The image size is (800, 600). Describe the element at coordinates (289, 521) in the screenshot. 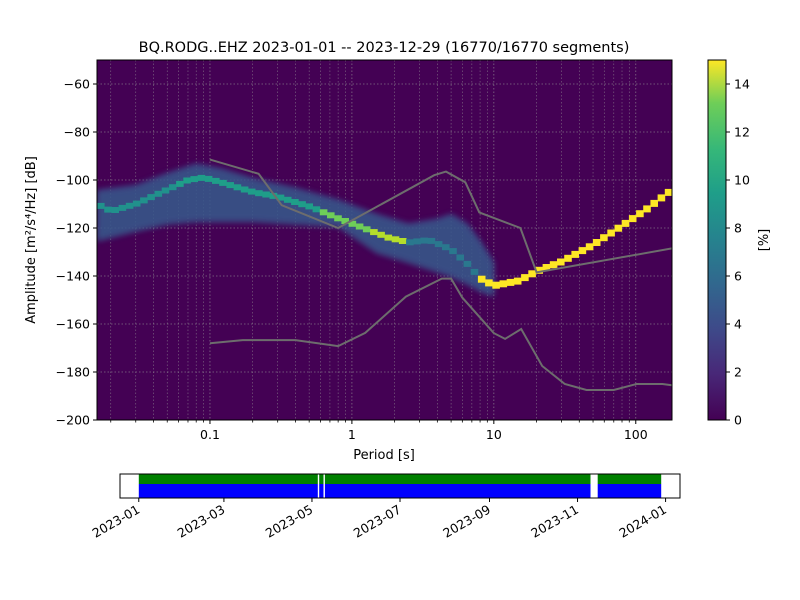

I see `coverage-tick-label: 2023-05` at that location.